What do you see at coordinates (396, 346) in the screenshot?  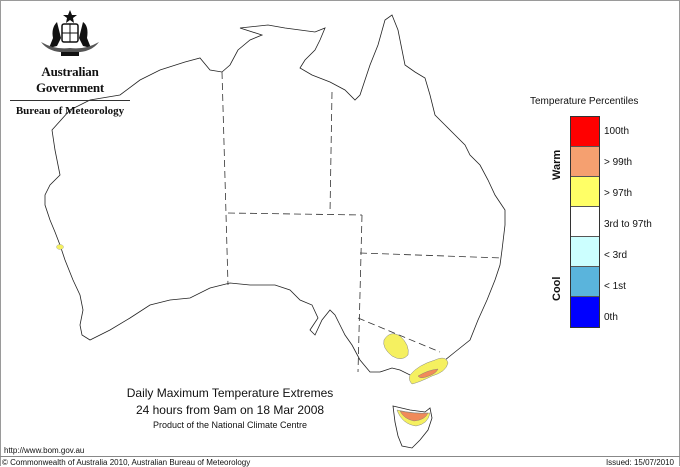 I see `patch-vic-inland-97th` at bounding box center [396, 346].